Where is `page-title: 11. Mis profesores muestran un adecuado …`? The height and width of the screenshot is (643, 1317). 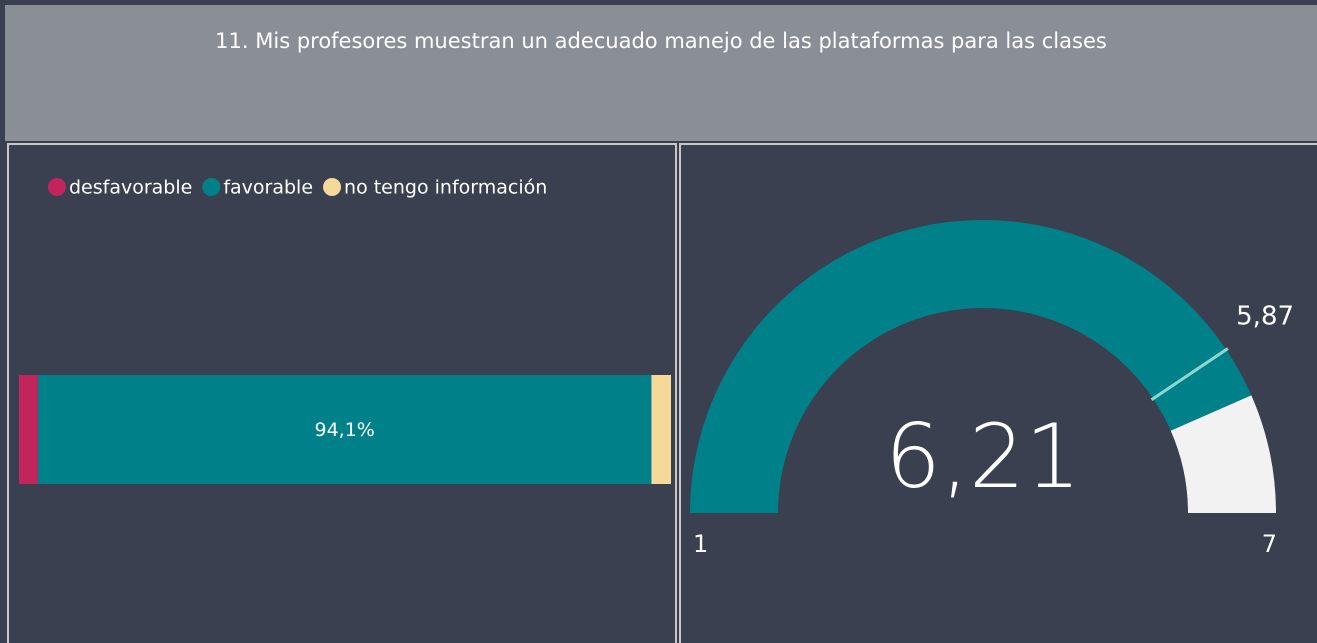 page-title: 11. Mis profesores muestran un adecuado … is located at coordinates (661, 41).